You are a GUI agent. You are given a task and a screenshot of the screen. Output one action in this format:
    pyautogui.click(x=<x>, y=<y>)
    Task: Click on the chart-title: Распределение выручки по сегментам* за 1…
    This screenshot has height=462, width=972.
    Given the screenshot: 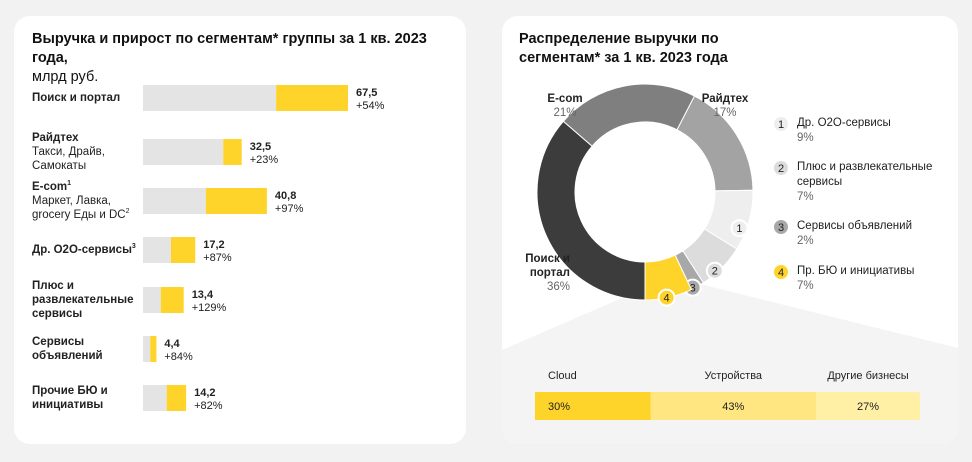 What is the action you would take?
    pyautogui.click(x=623, y=48)
    